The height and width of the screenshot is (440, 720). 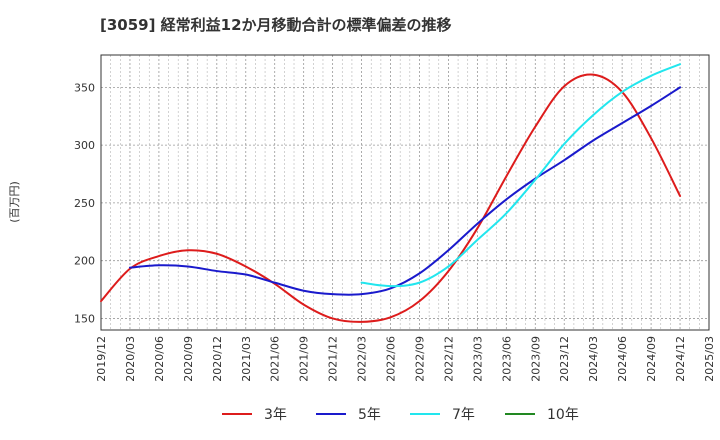 What do you see at coordinates (84, 261) in the screenshot?
I see `y-tick-label: 200` at bounding box center [84, 261].